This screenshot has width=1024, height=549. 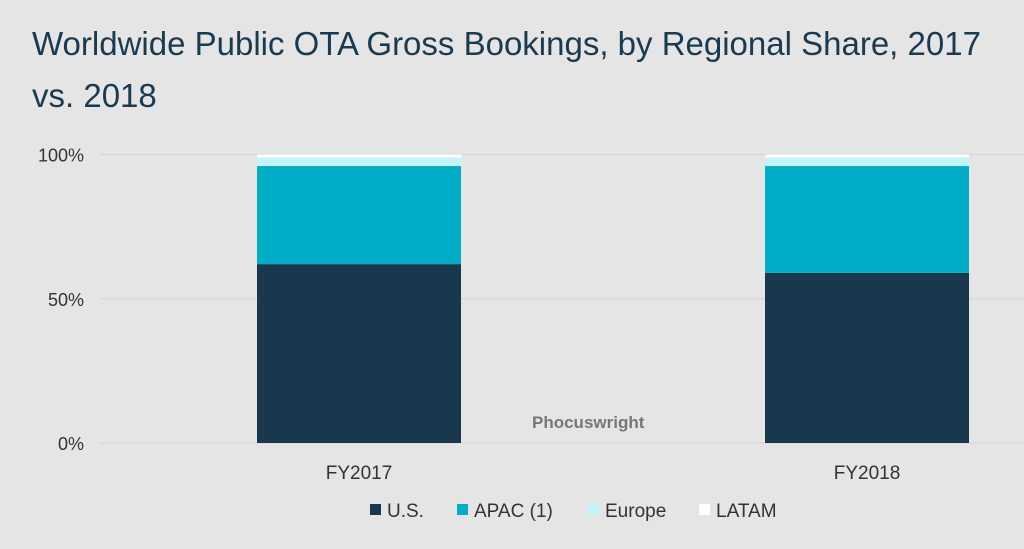 What do you see at coordinates (359, 215) in the screenshot?
I see `bar-segment-apac-1--fy2017` at bounding box center [359, 215].